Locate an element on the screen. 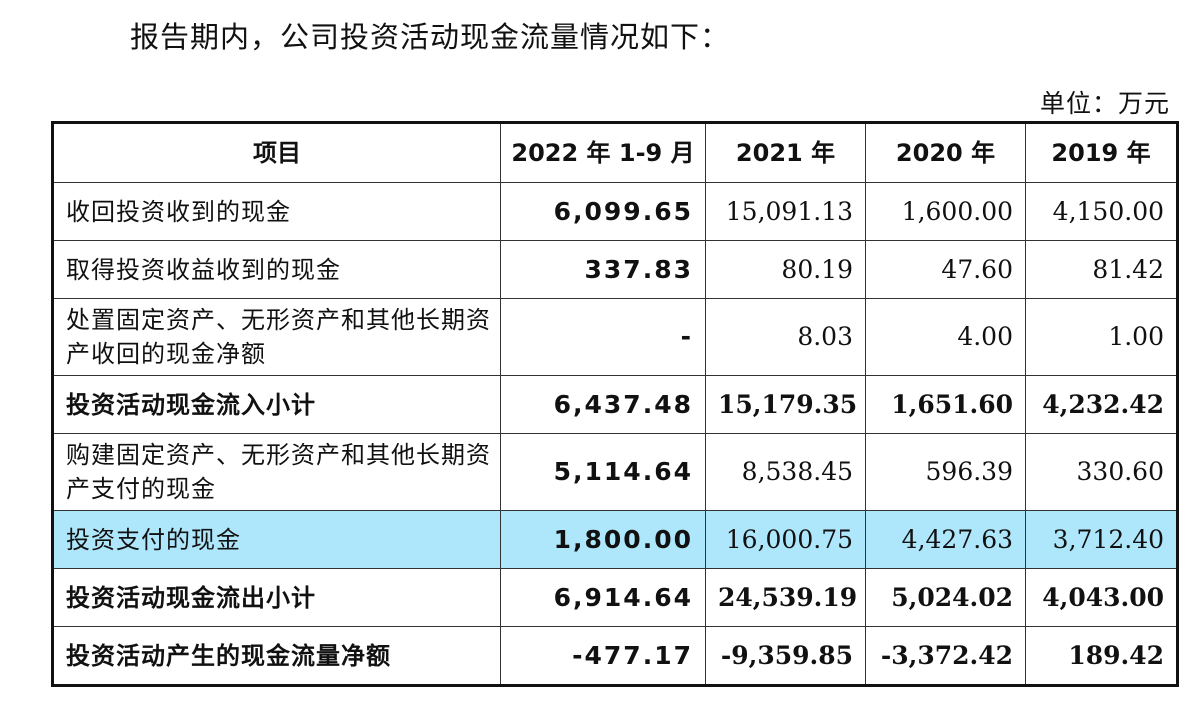 This screenshot has height=702, width=1202. cell-2022: -477.17 is located at coordinates (603, 656).